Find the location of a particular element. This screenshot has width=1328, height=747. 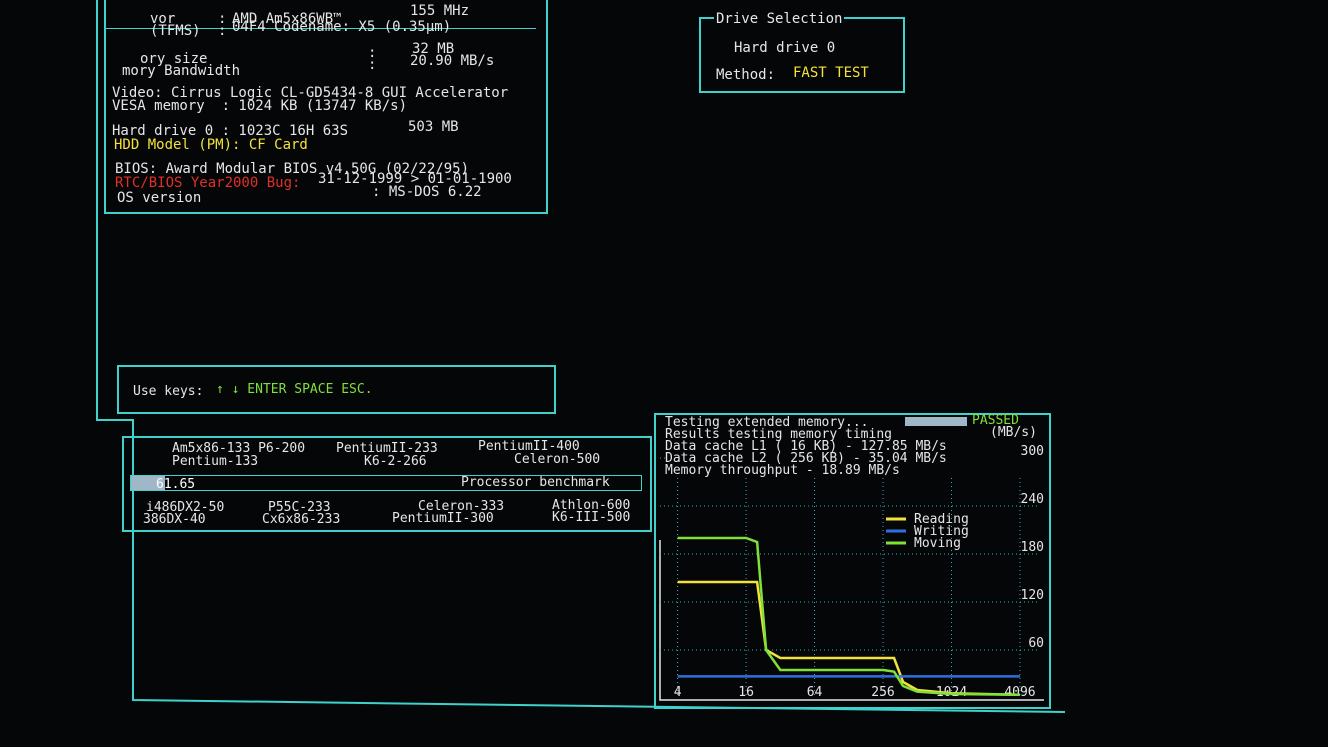

method-label: Method: is located at coordinates (746, 75).